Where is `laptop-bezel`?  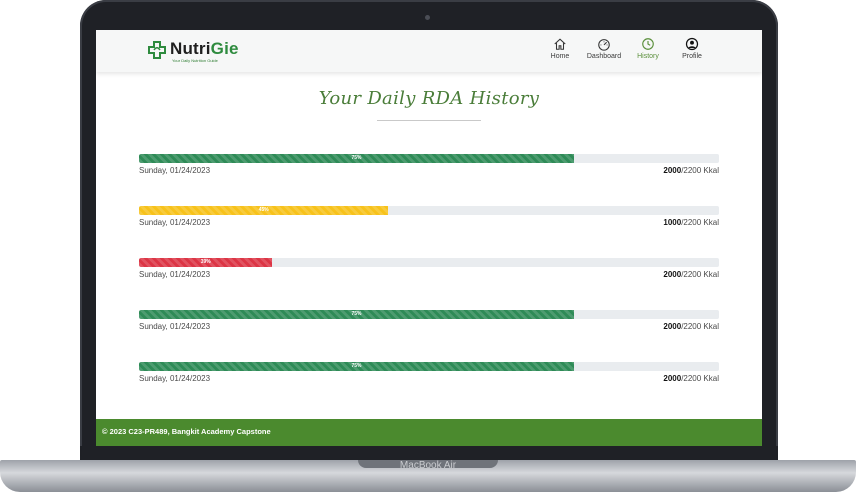
laptop-bezel is located at coordinates (429, 453).